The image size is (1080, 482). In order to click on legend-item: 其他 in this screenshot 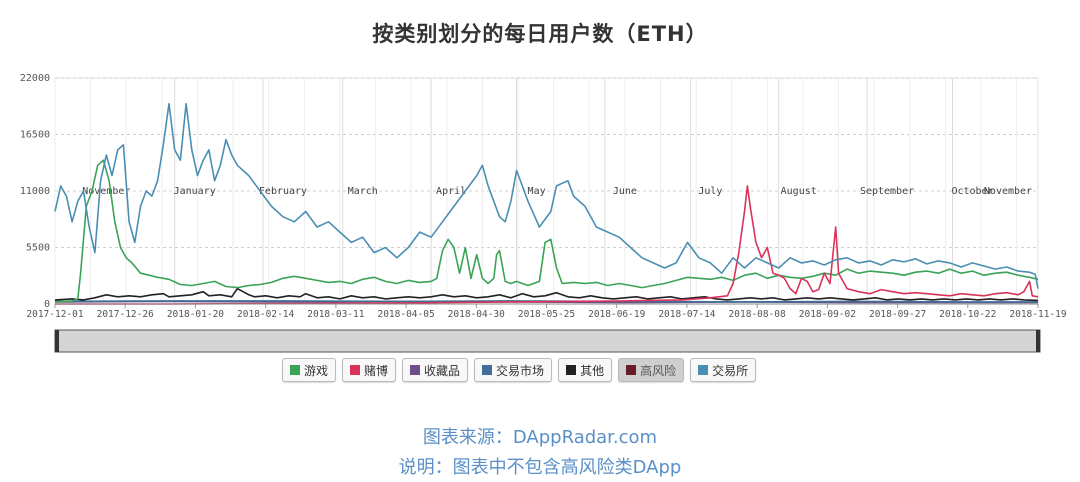, I will do `click(585, 370)`.